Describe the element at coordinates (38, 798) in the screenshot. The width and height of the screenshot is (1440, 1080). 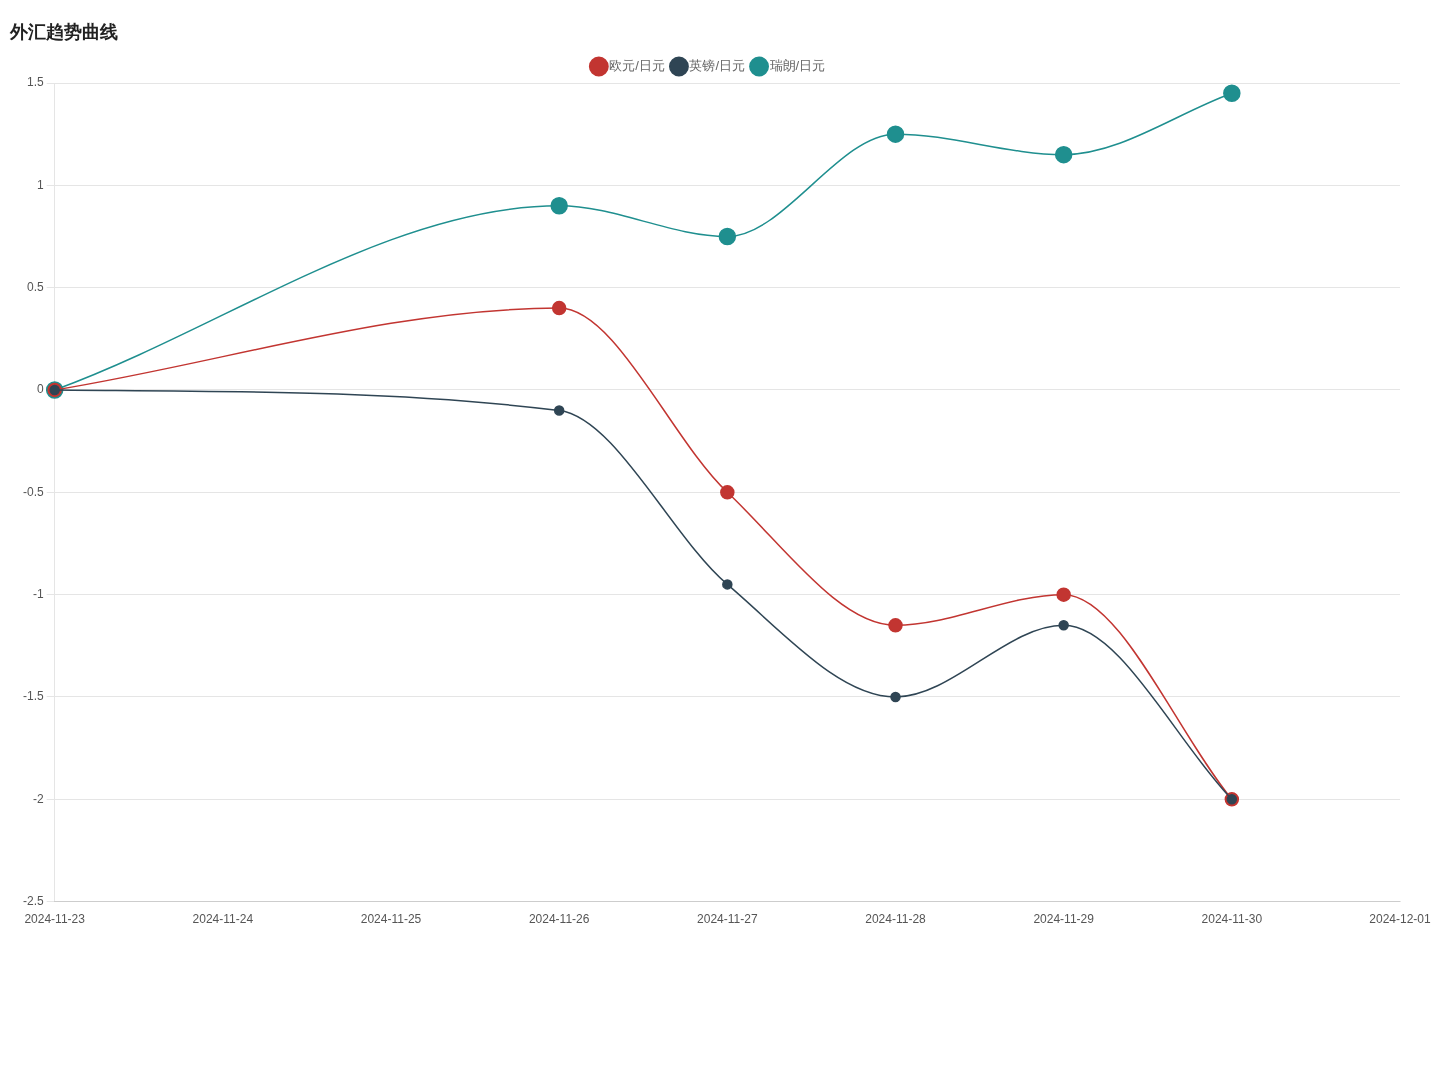
I see `y-tick-label: -2` at that location.